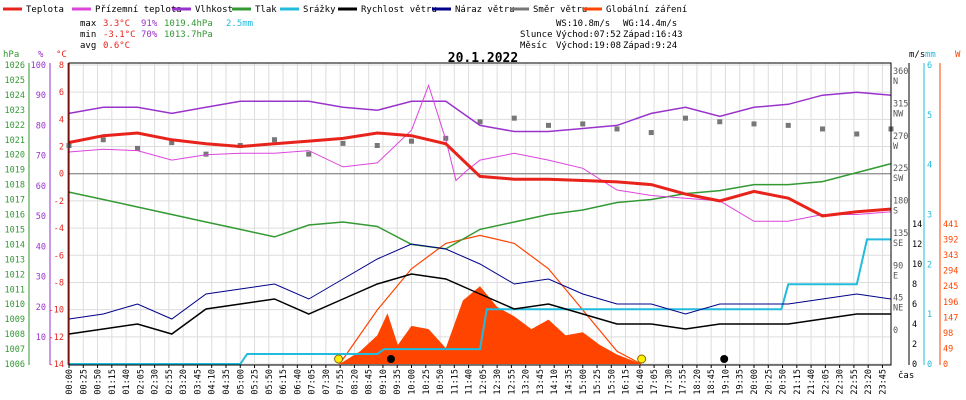 This screenshot has height=400, width=966. What do you see at coordinates (127, 10) in the screenshot?
I see `legend-item-prizemni-teplota: Přízemní teplota` at bounding box center [127, 10].